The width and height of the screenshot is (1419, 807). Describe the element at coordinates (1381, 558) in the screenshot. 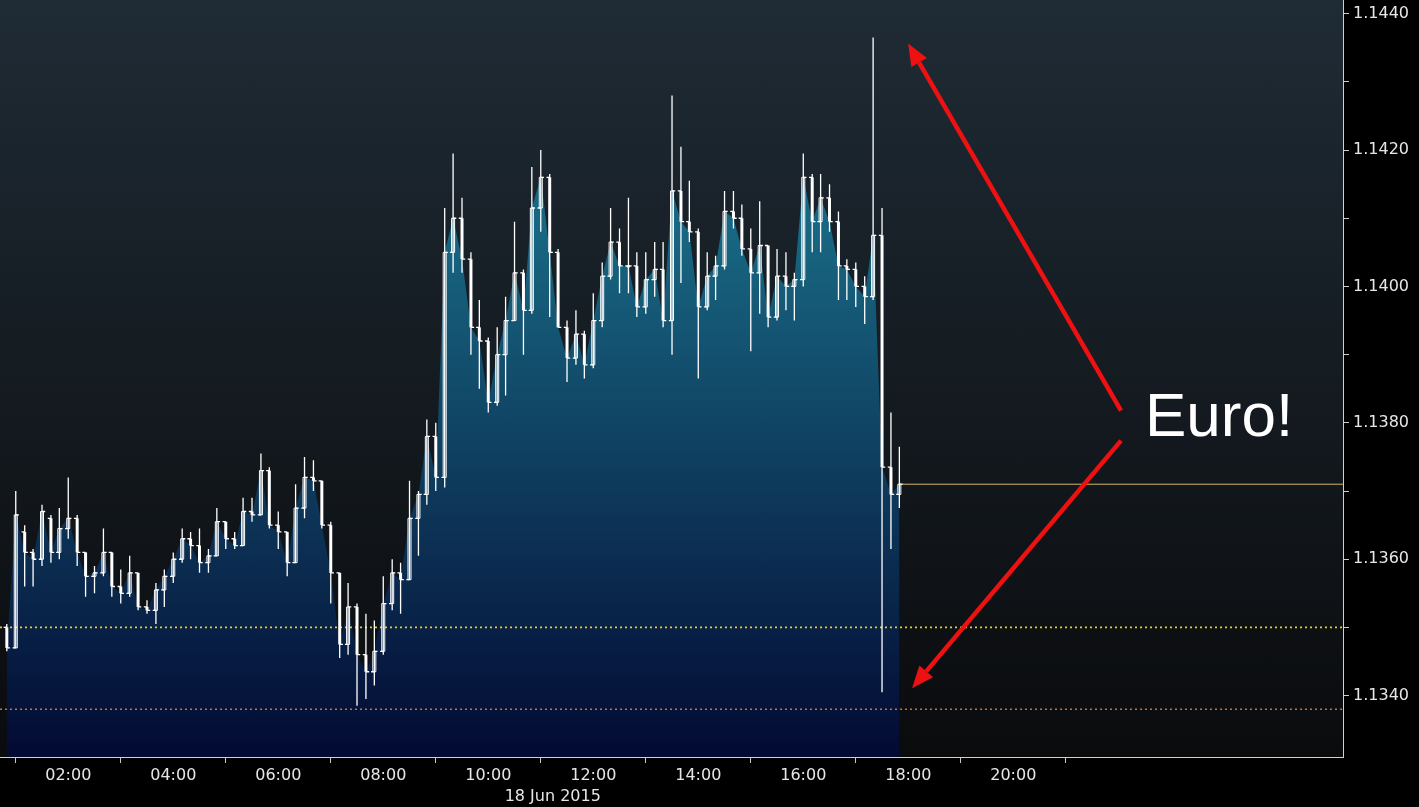

I see `y-tick-label: 1.1360` at that location.